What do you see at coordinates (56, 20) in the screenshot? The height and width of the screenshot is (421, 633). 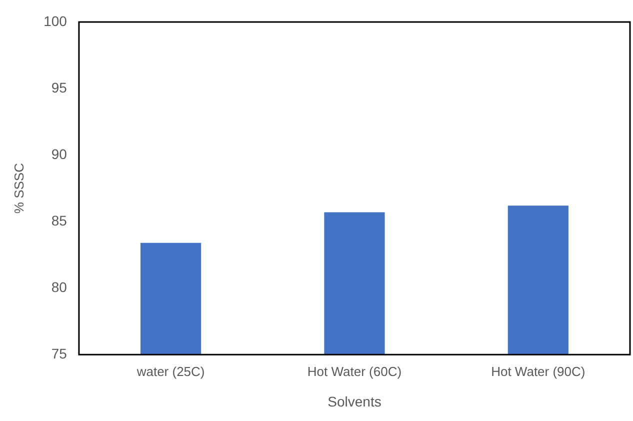 I see `y-tick-label: 100` at bounding box center [56, 20].